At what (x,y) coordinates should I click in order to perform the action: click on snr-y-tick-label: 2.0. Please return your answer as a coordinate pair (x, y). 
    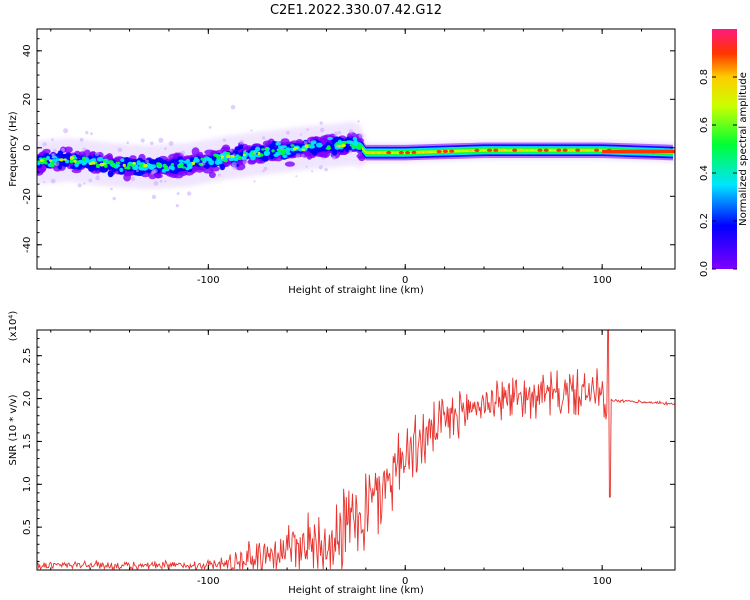
    Looking at the image, I should click on (27, 399).